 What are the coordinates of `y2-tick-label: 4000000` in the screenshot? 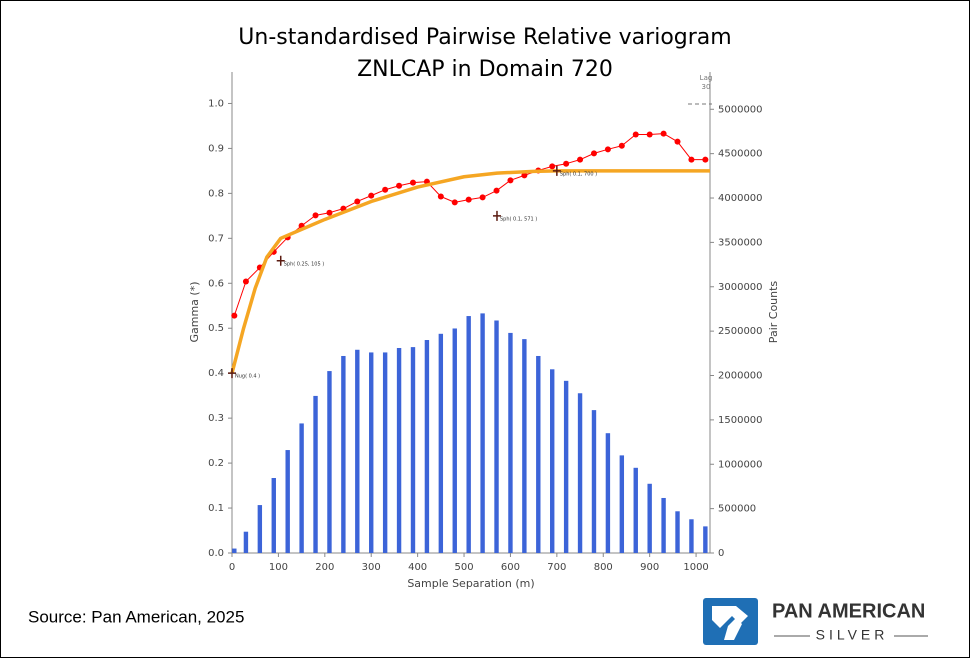 It's located at (740, 198).